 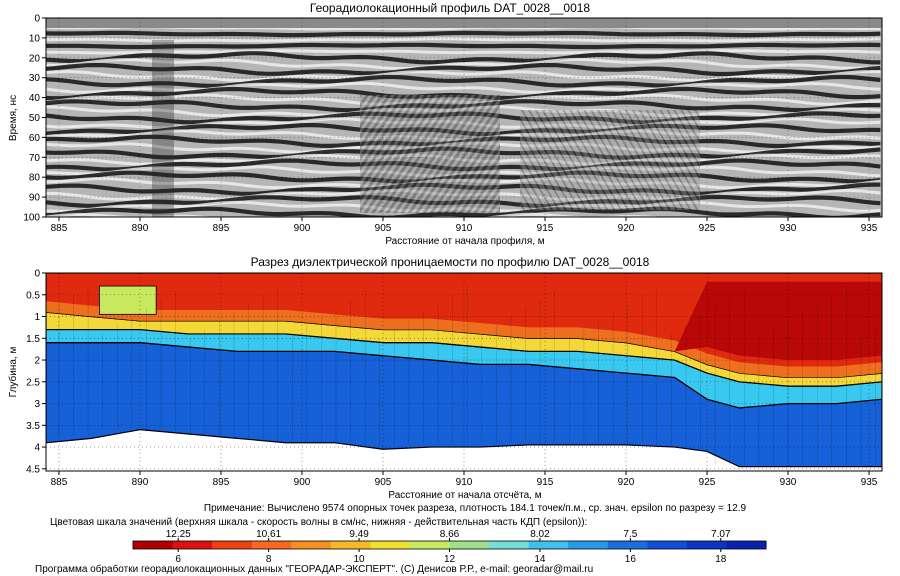 What do you see at coordinates (788, 228) in the screenshot?
I see `radargram-x-tick-label: 930` at bounding box center [788, 228].